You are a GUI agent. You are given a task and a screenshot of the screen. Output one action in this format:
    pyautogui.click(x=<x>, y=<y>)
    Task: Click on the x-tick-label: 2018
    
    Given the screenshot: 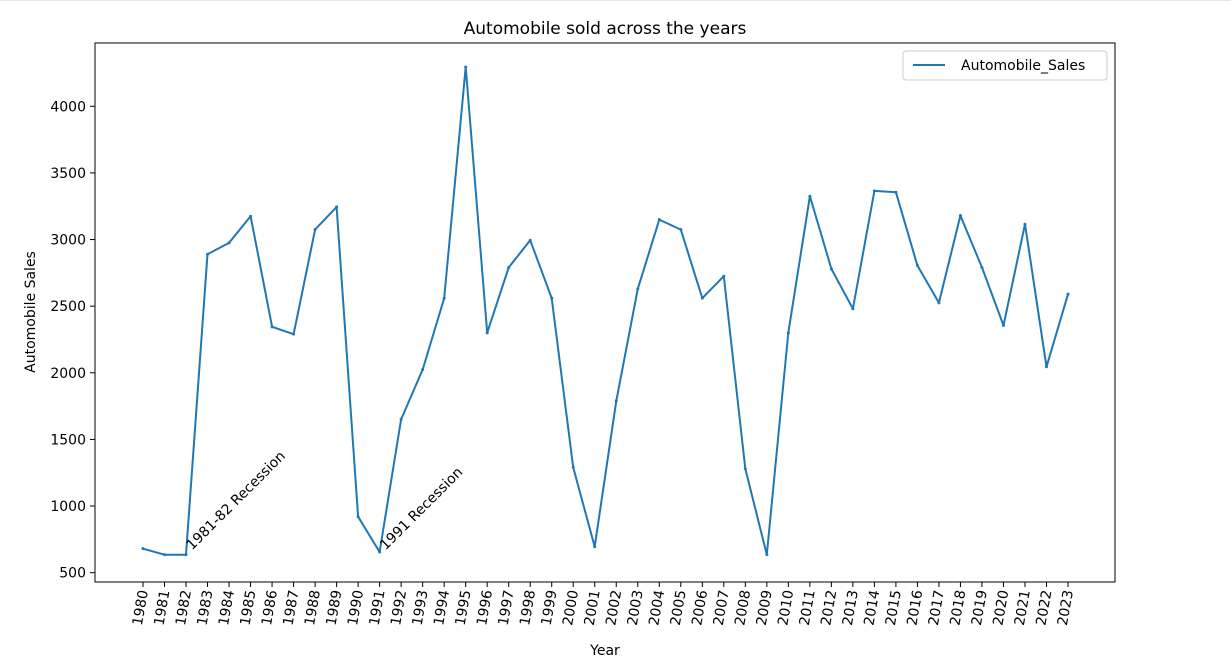 What is the action you would take?
    pyautogui.click(x=958, y=608)
    